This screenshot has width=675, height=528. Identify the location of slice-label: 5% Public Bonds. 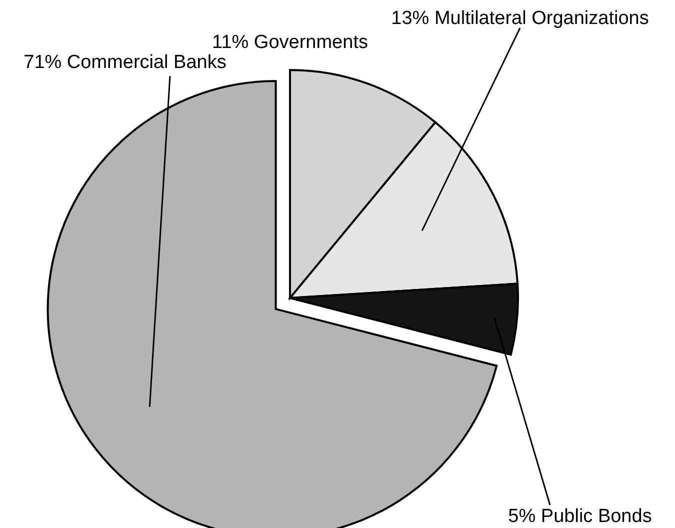
(580, 516).